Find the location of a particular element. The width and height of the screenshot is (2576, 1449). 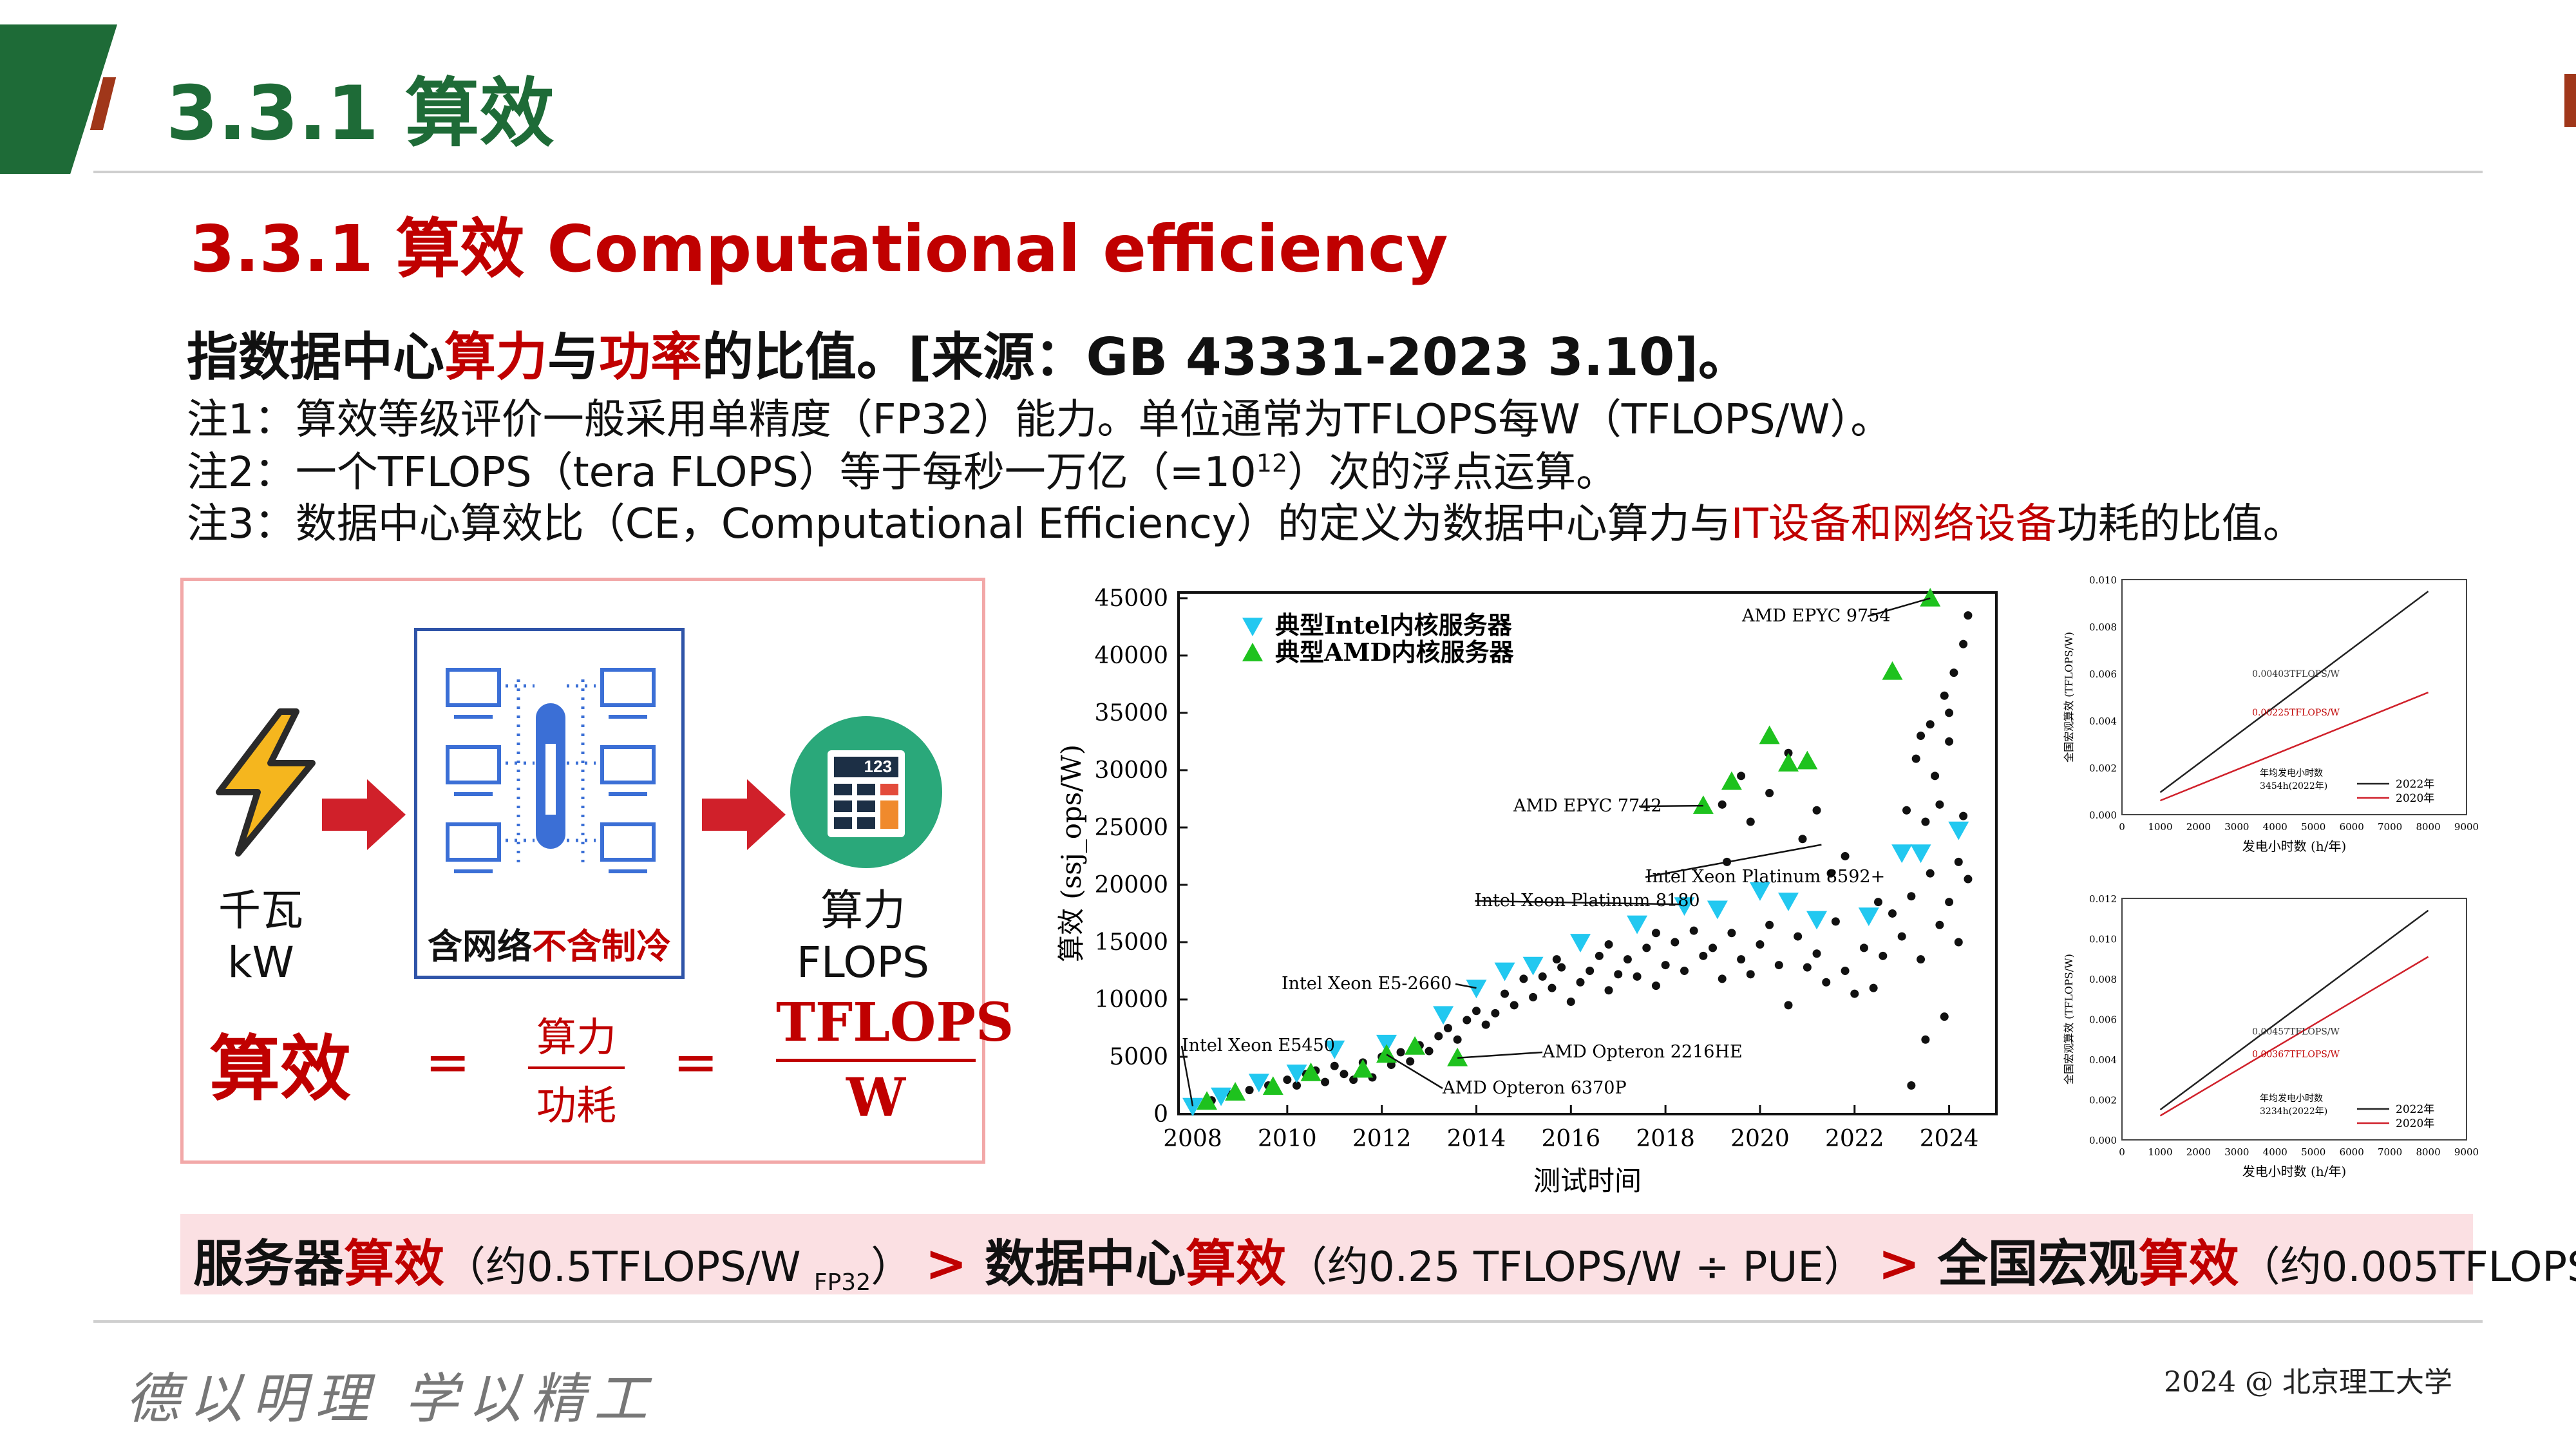

y-tick-label: 40000 is located at coordinates (1131, 656).